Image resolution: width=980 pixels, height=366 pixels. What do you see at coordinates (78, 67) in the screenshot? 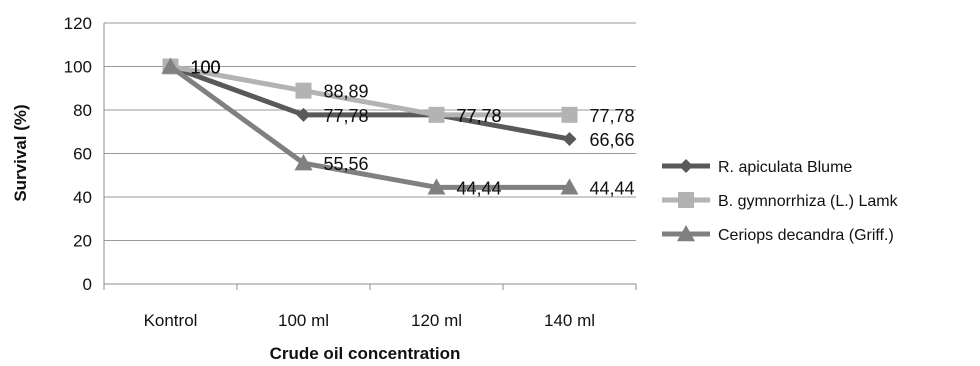
I see `y-tick-label: 100` at bounding box center [78, 67].